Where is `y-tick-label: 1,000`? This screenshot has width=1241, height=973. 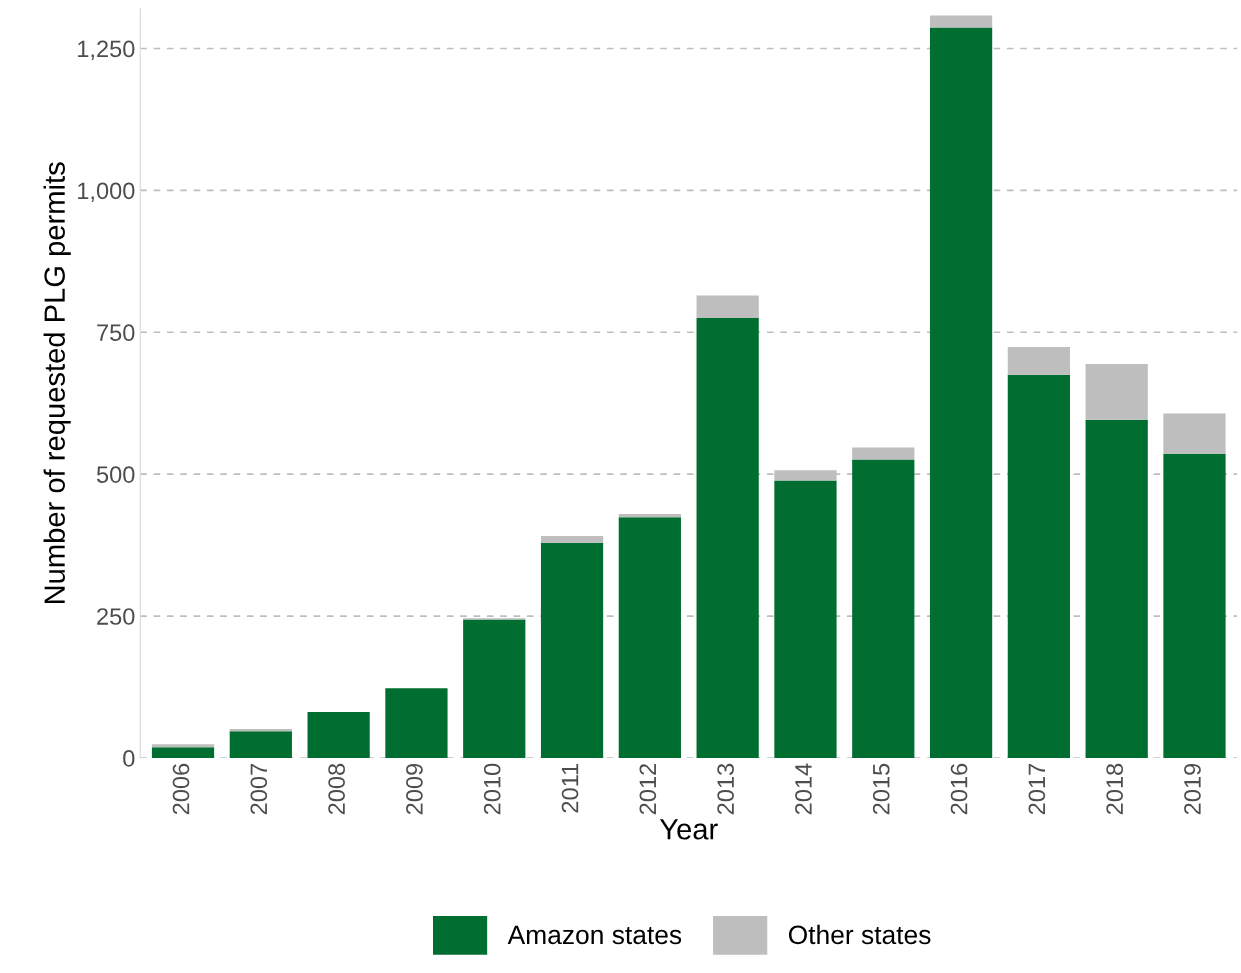 y-tick-label: 1,000 is located at coordinates (106, 192).